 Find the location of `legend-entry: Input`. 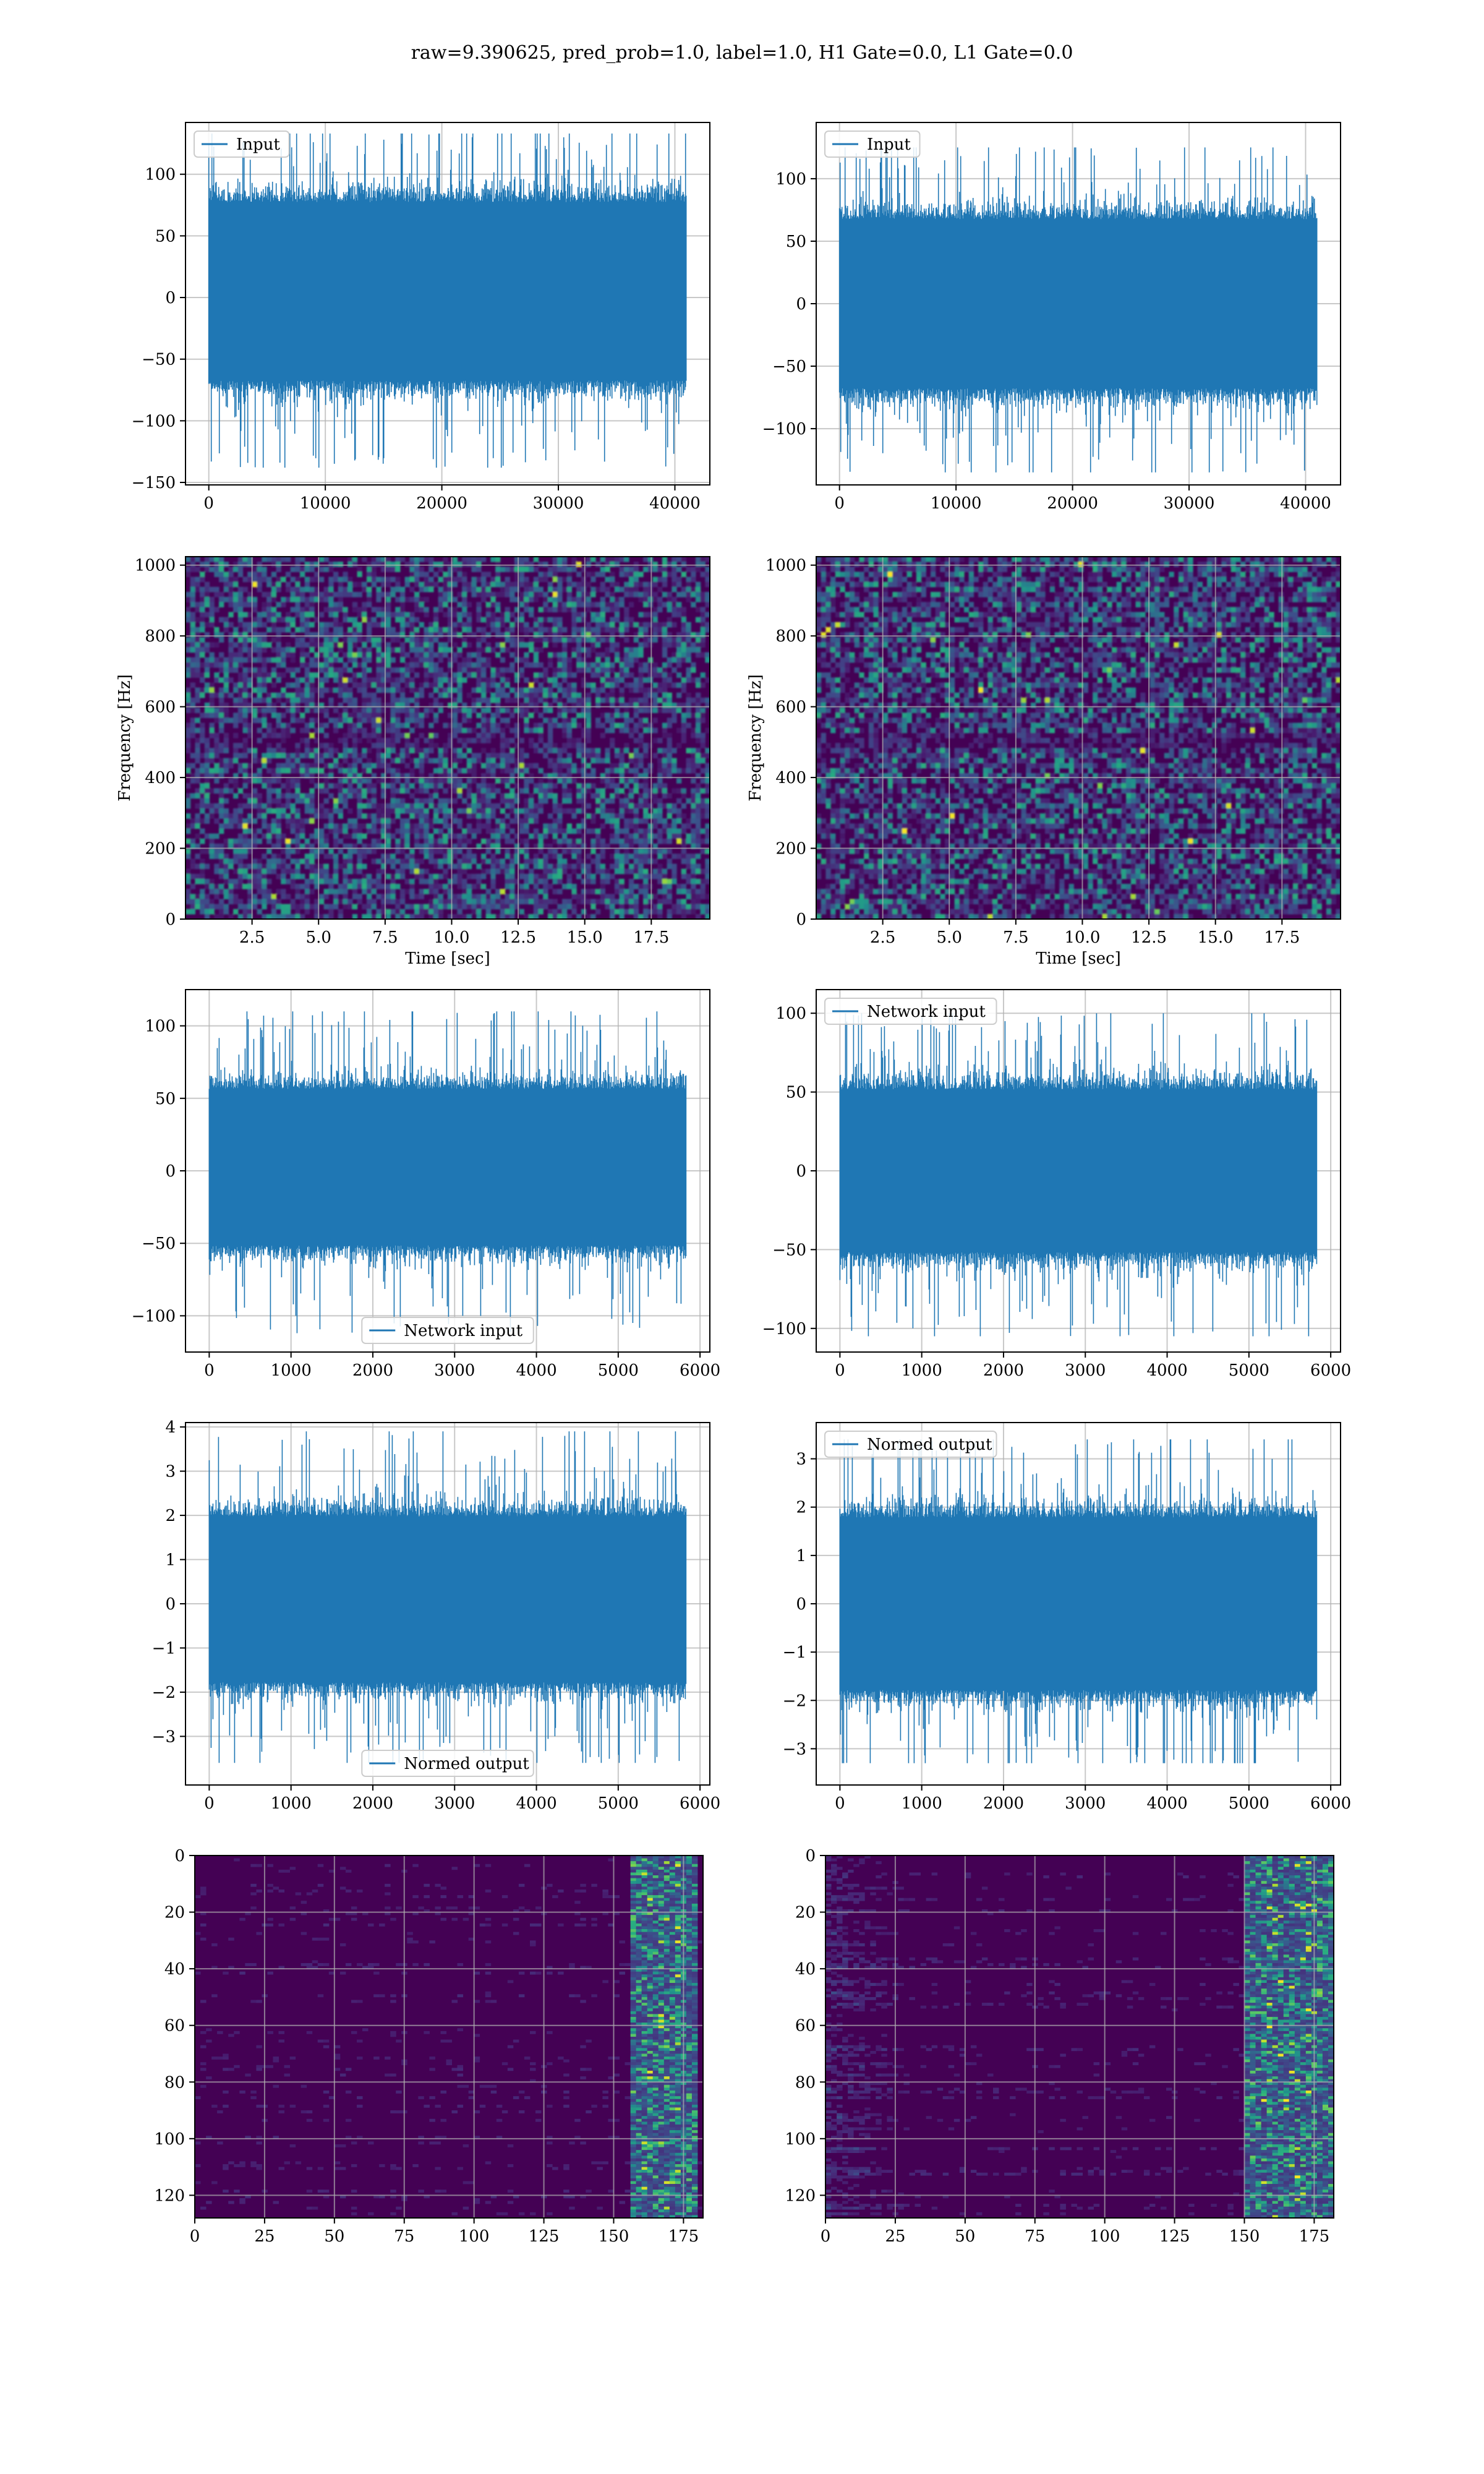

legend-entry: Input is located at coordinates (889, 144).